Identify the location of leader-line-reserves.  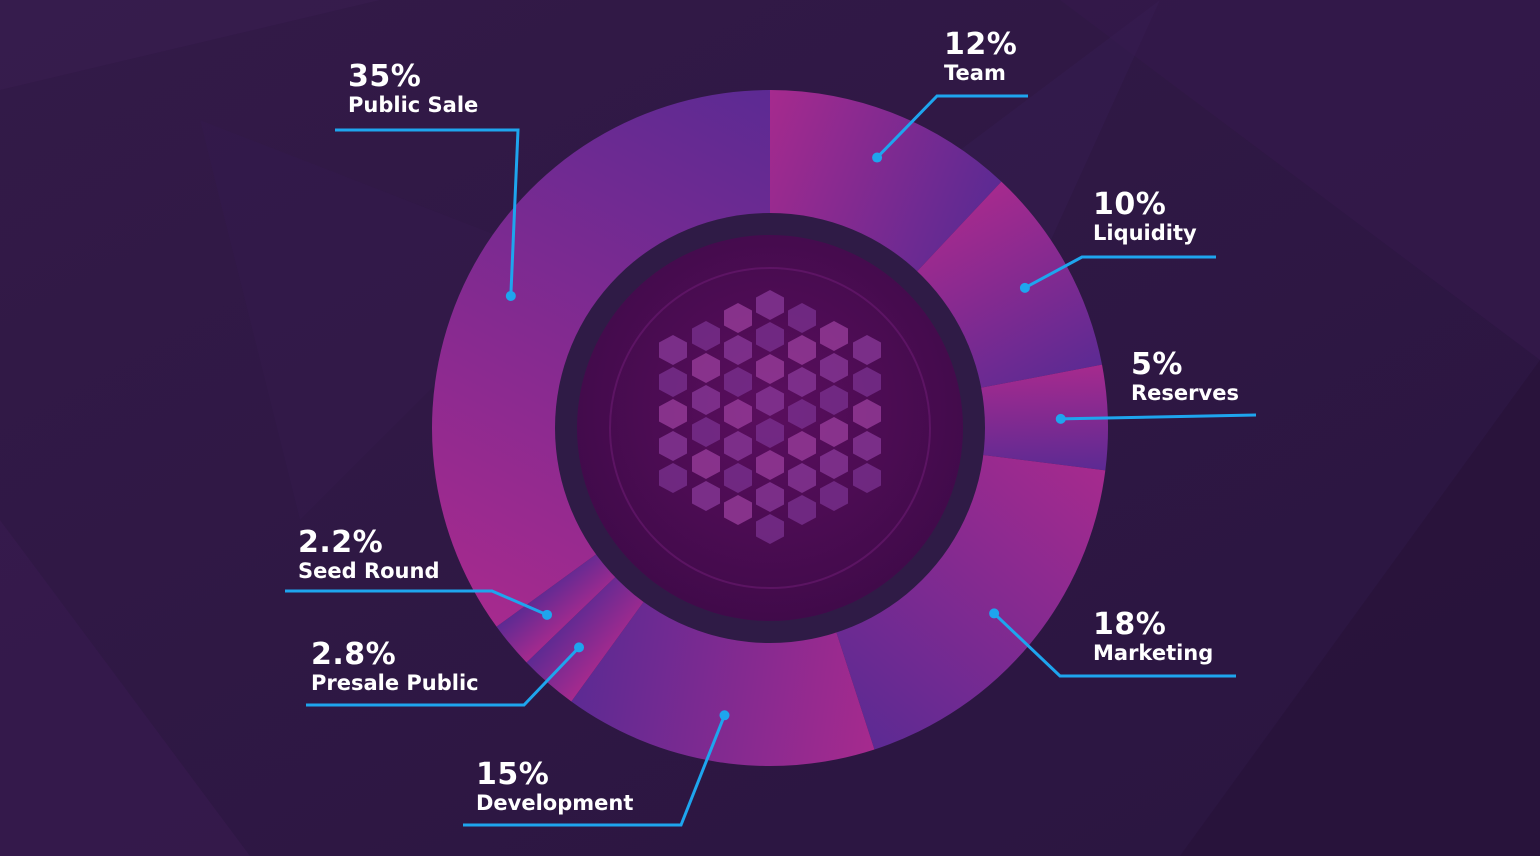
(1158, 417).